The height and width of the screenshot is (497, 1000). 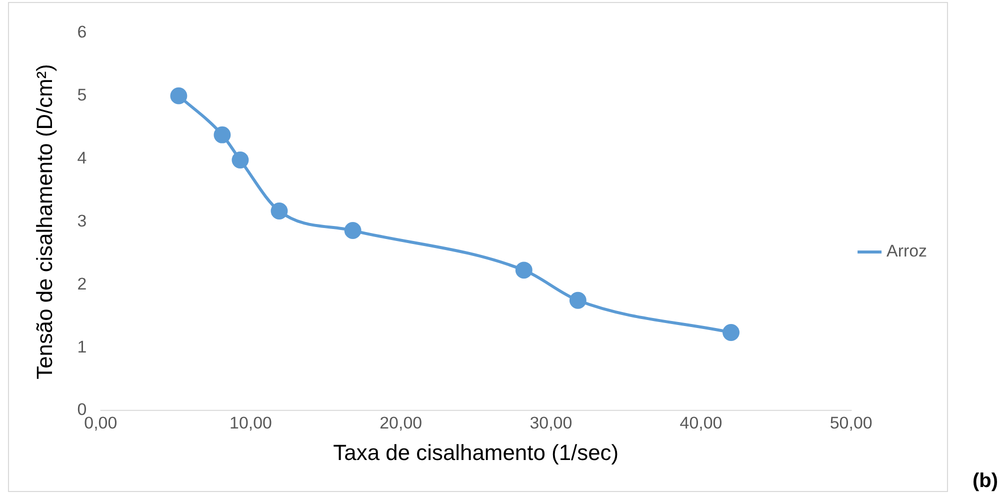 What do you see at coordinates (551, 422) in the screenshot?
I see `x-tick-label: 30,00` at bounding box center [551, 422].